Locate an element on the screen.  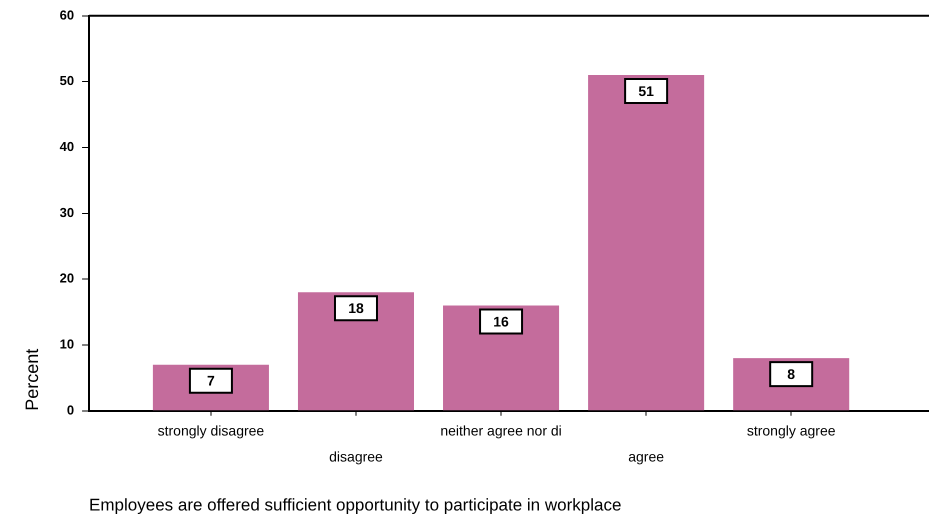
y-tick-label: 0 is located at coordinates (70, 410).